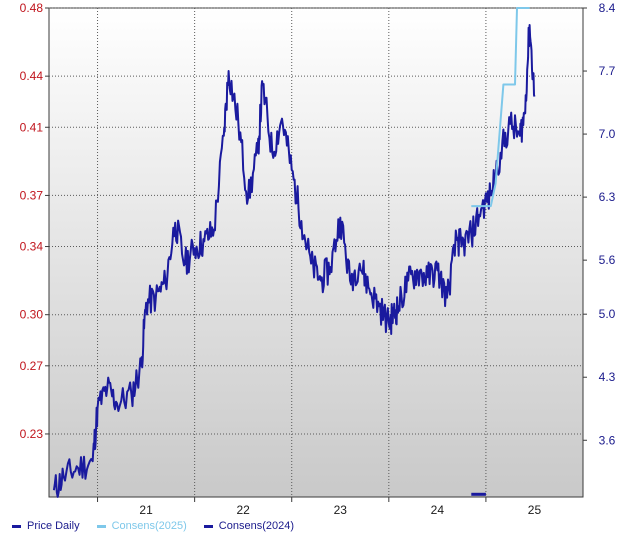 This screenshot has height=541, width=620. Describe the element at coordinates (607, 440) in the screenshot. I see `y-right-tick-label: 3.6` at that location.